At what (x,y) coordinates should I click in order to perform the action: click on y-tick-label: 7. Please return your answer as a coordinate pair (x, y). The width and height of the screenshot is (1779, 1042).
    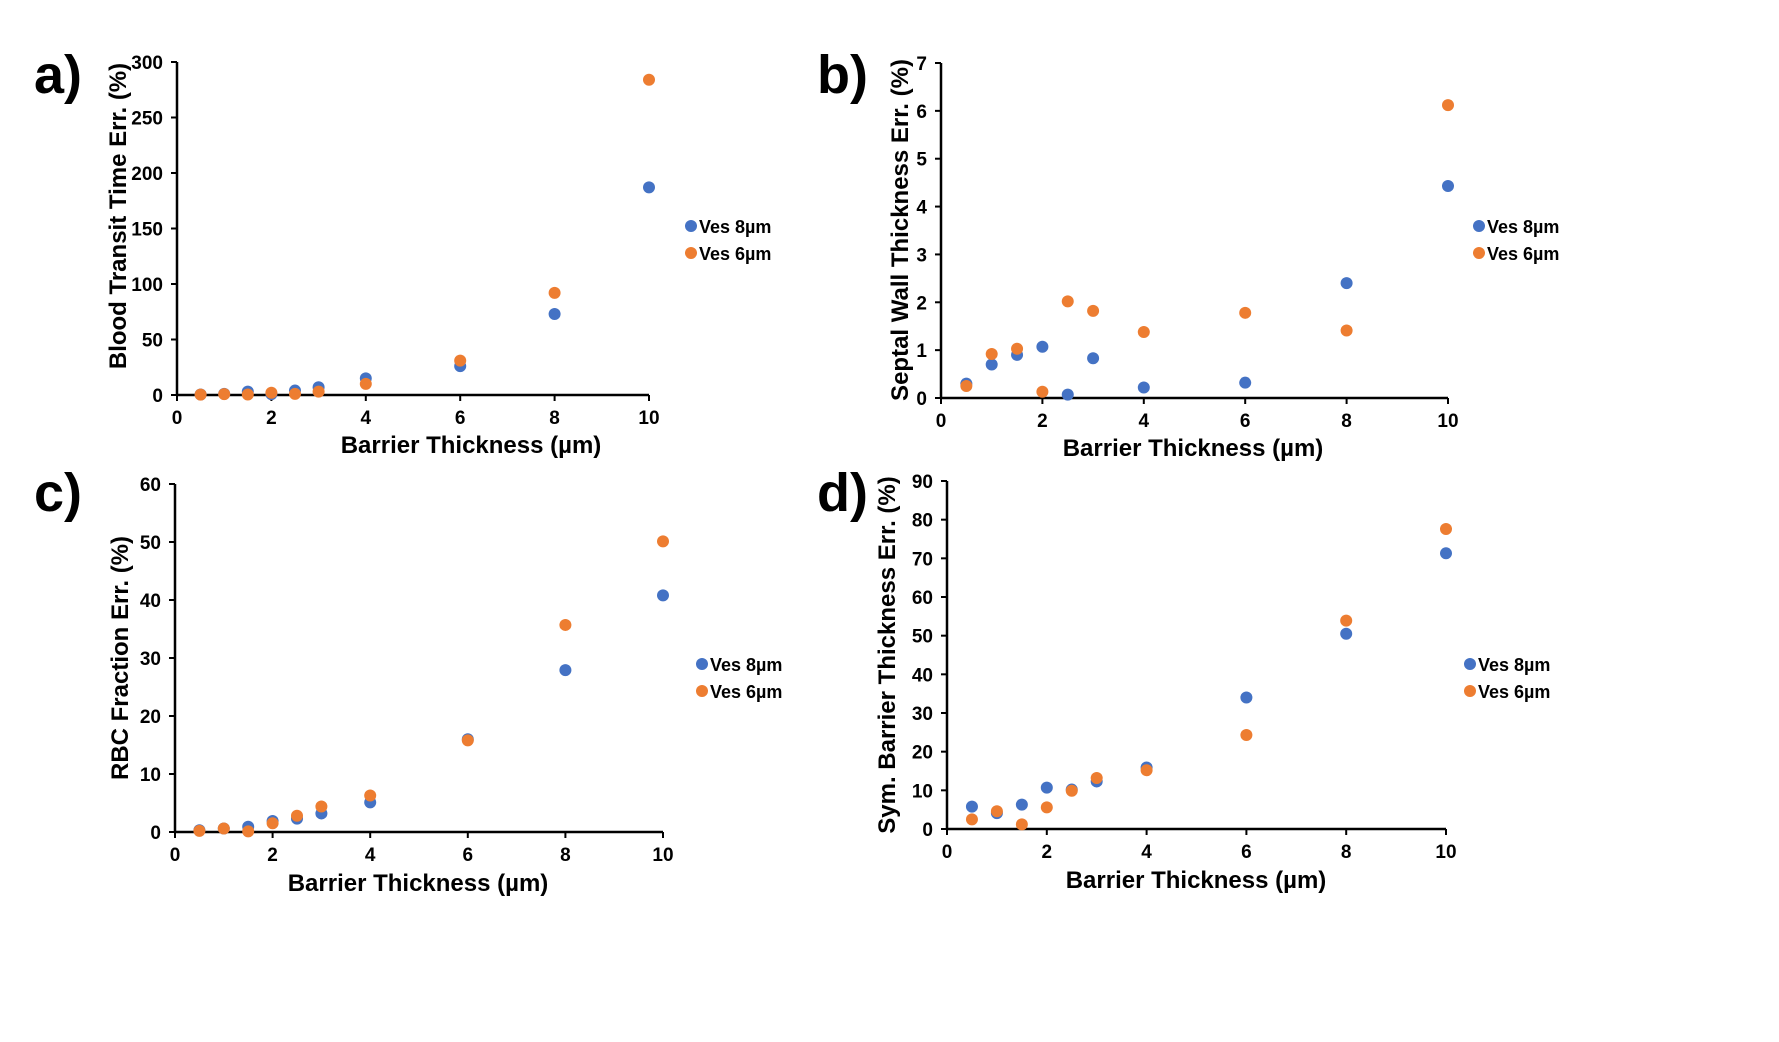
    Looking at the image, I should click on (921, 64).